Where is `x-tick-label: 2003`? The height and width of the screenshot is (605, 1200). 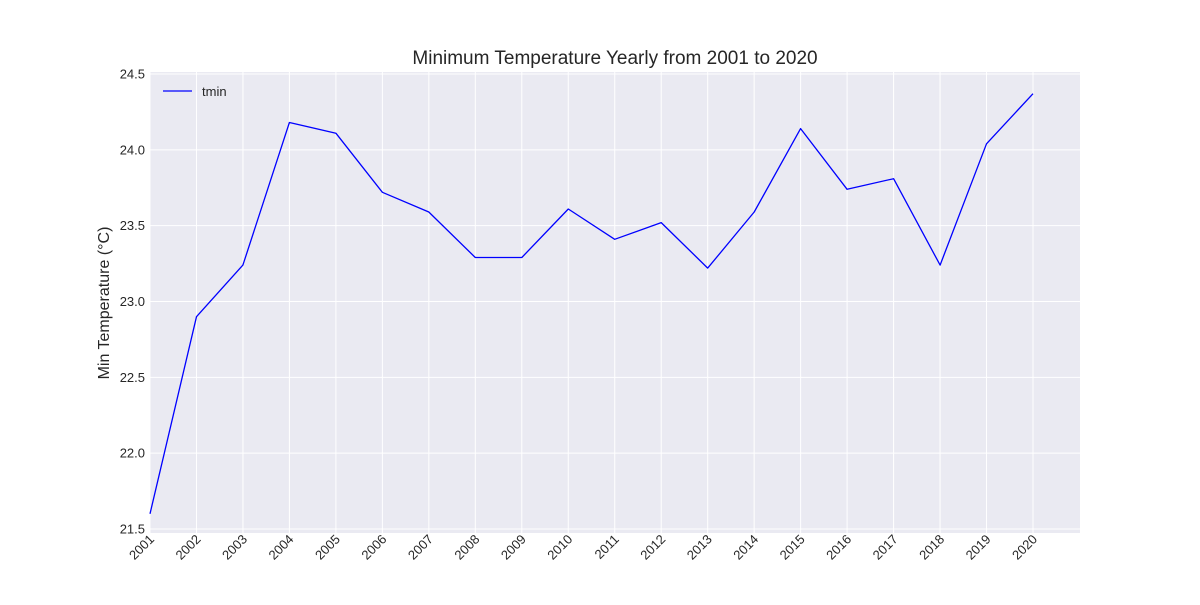 x-tick-label: 2003 is located at coordinates (234, 547).